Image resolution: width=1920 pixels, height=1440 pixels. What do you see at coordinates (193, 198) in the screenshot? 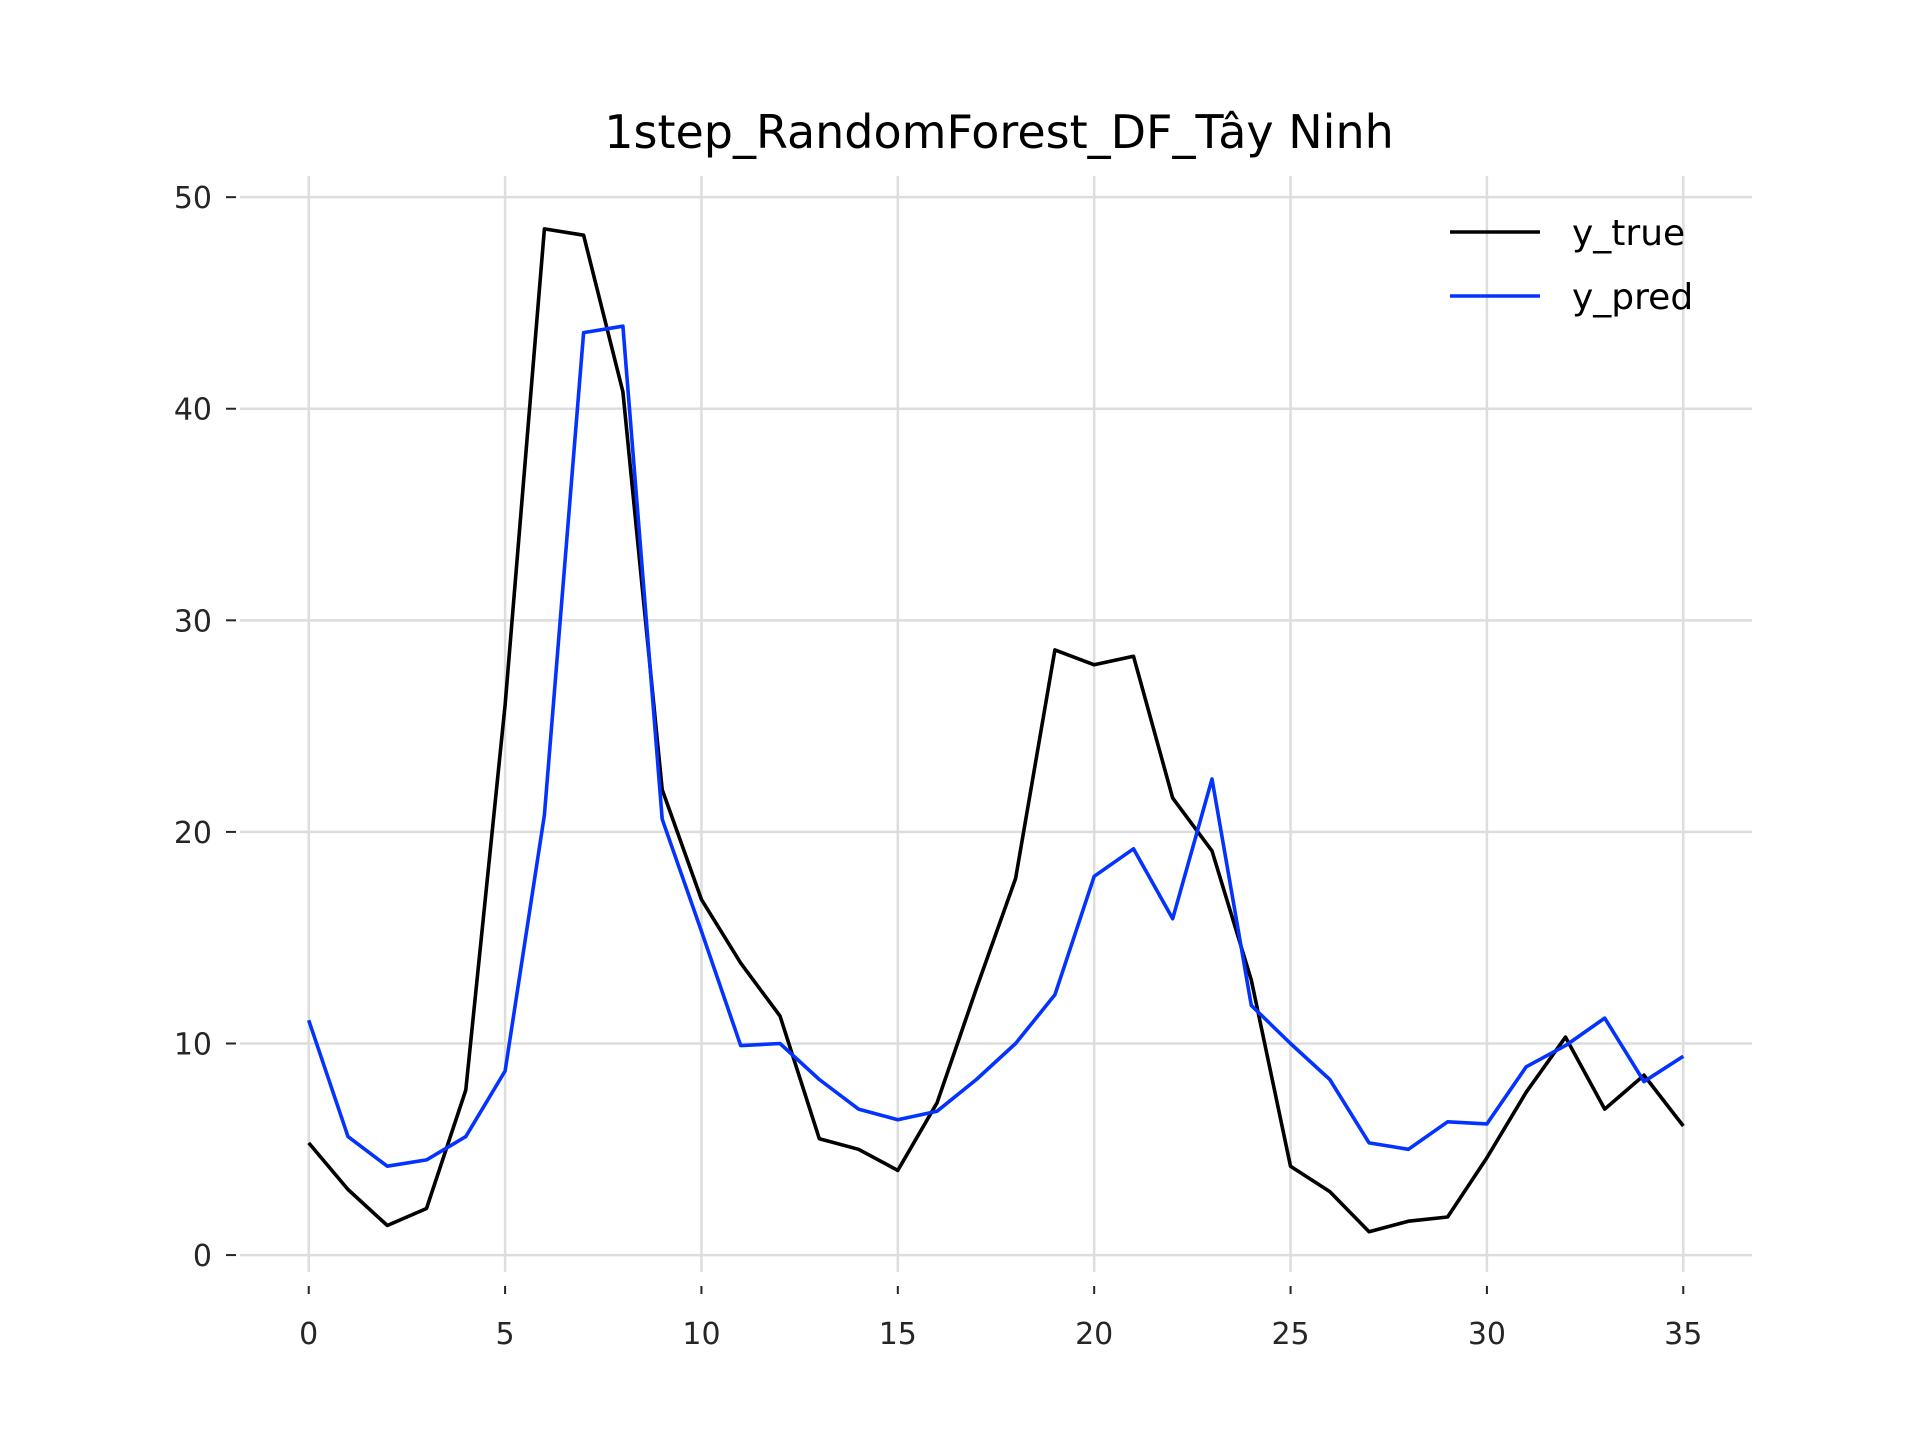
I see `y-tick-label: 50` at bounding box center [193, 198].